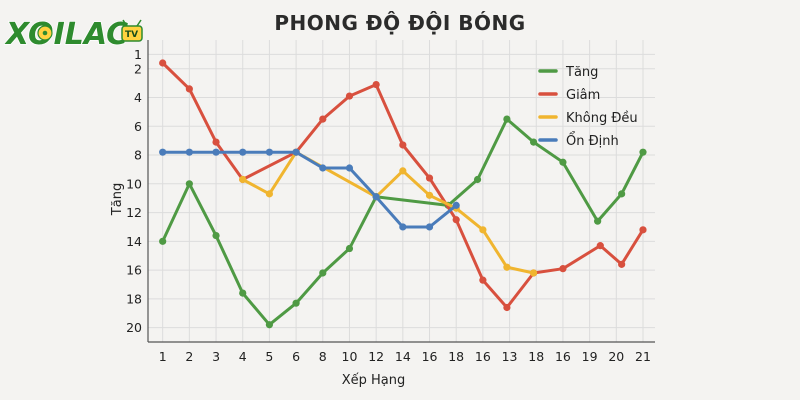 The image size is (800, 400). Describe the element at coordinates (296, 356) in the screenshot. I see `x-tick-label: 6` at that location.